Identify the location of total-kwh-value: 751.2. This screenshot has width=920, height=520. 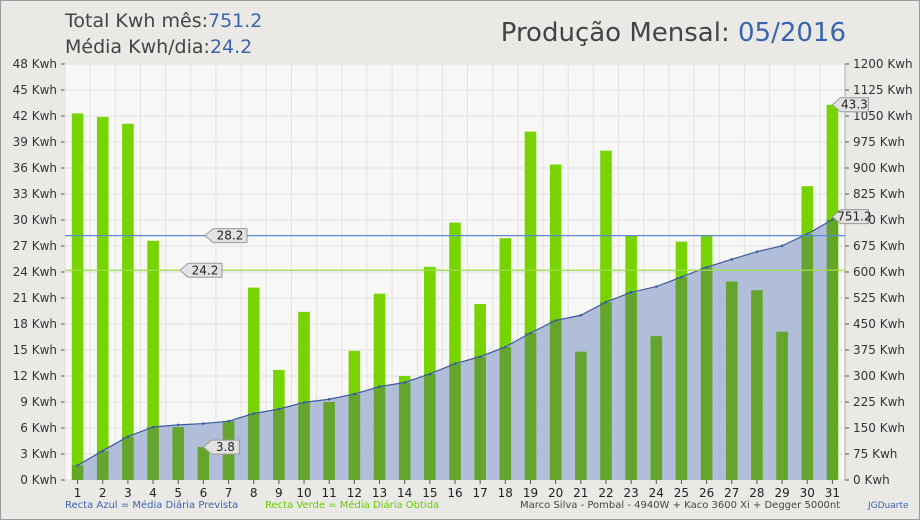
(235, 21).